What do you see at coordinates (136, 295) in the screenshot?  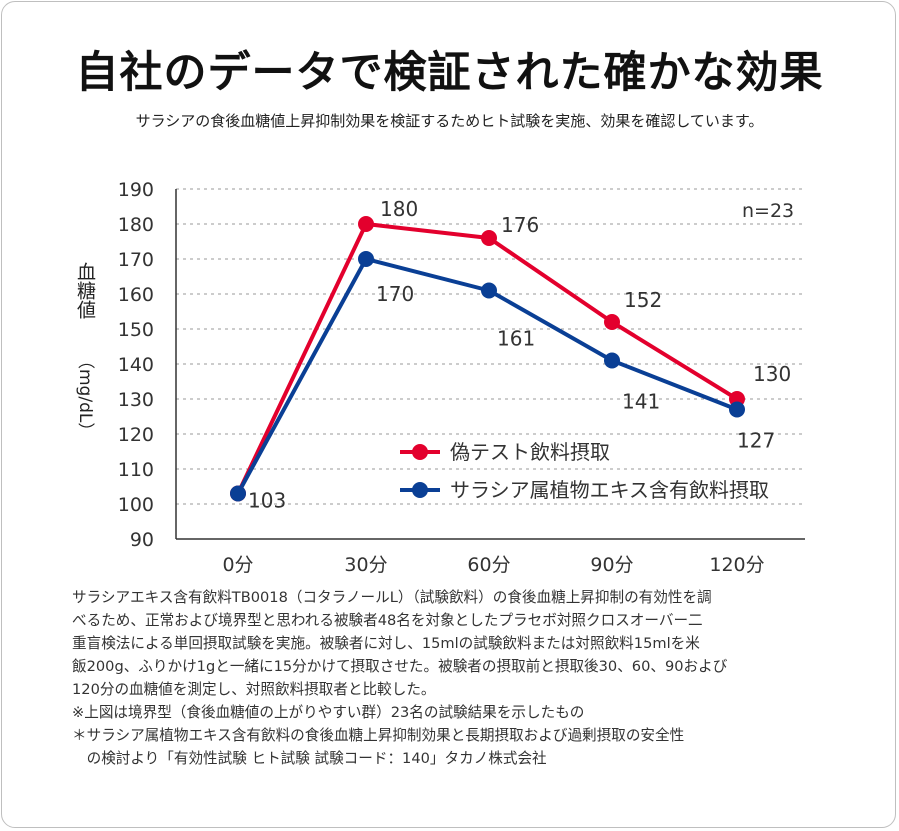 I see `y-tick-label: 160` at bounding box center [136, 295].